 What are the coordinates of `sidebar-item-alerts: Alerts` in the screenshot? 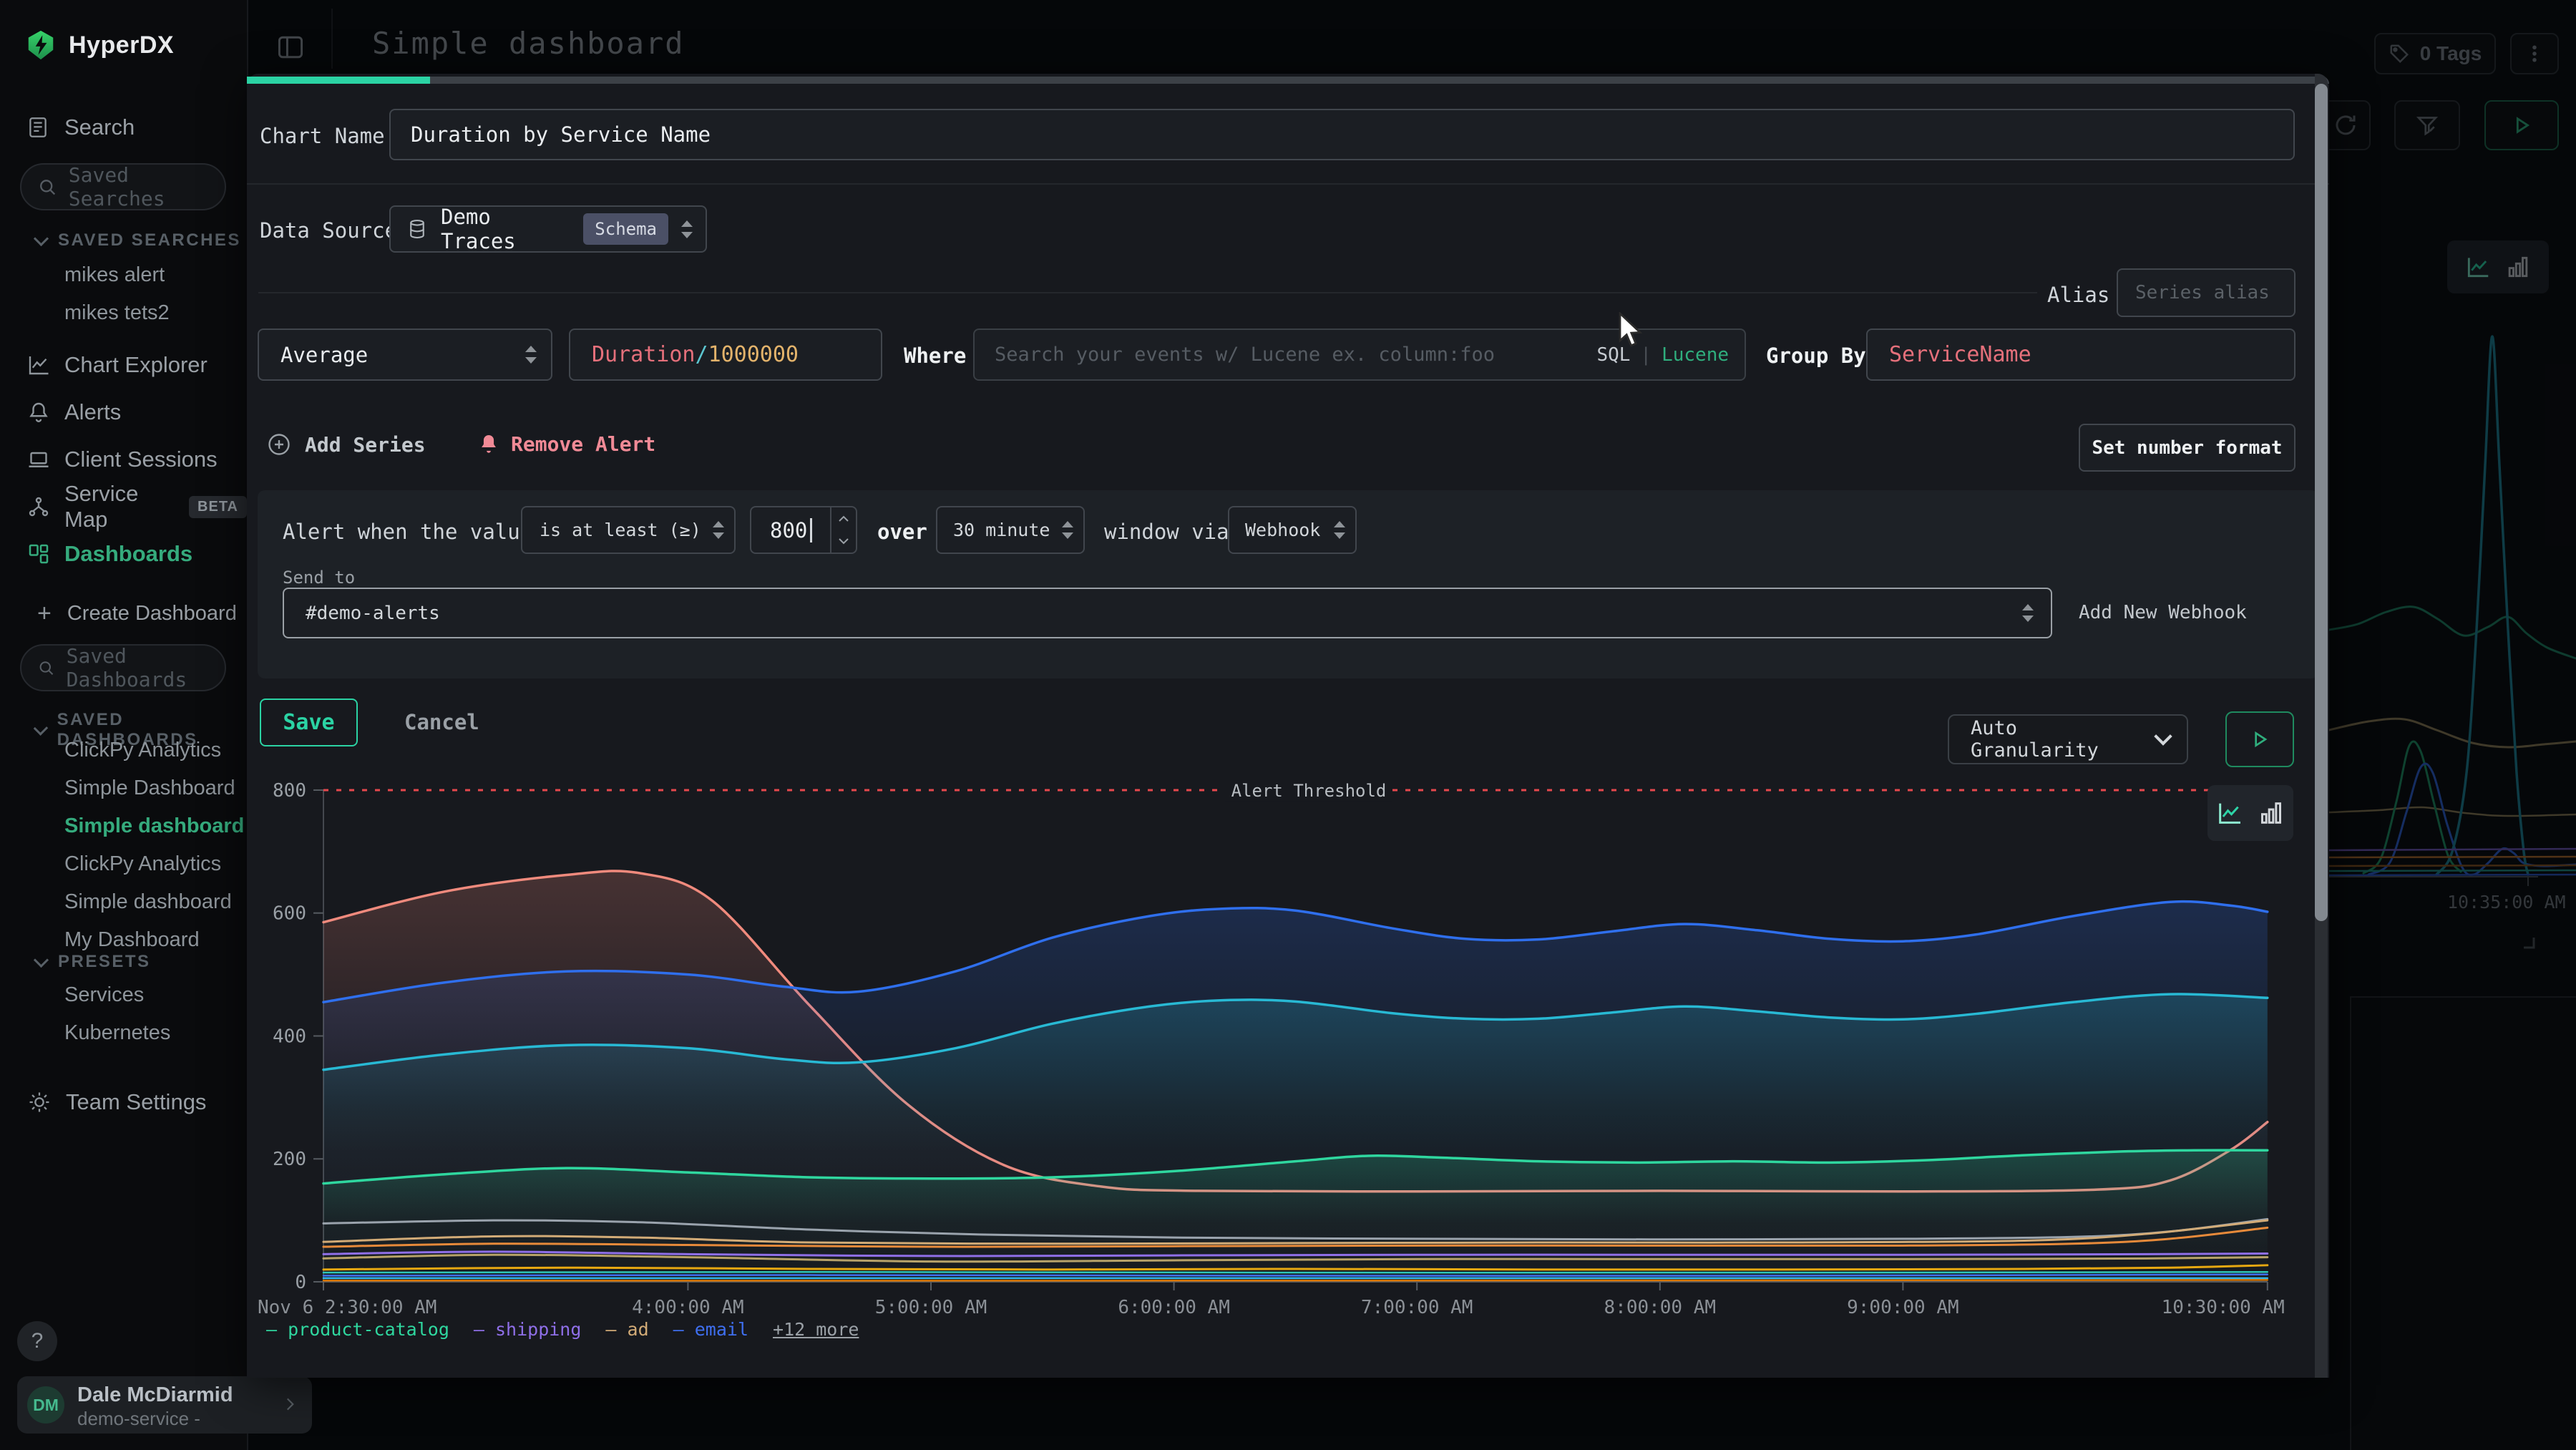 It's located at (123, 412).